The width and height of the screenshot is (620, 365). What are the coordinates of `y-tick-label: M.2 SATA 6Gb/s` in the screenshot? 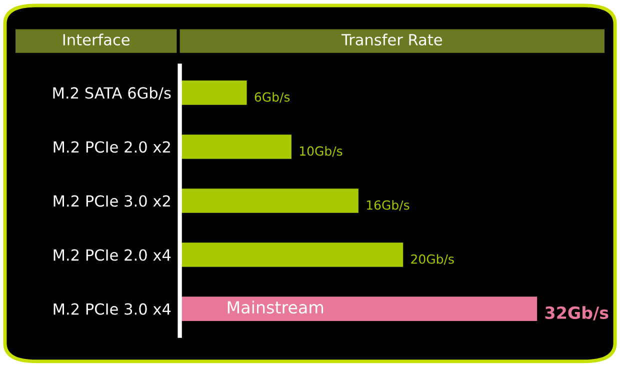 It's located at (112, 93).